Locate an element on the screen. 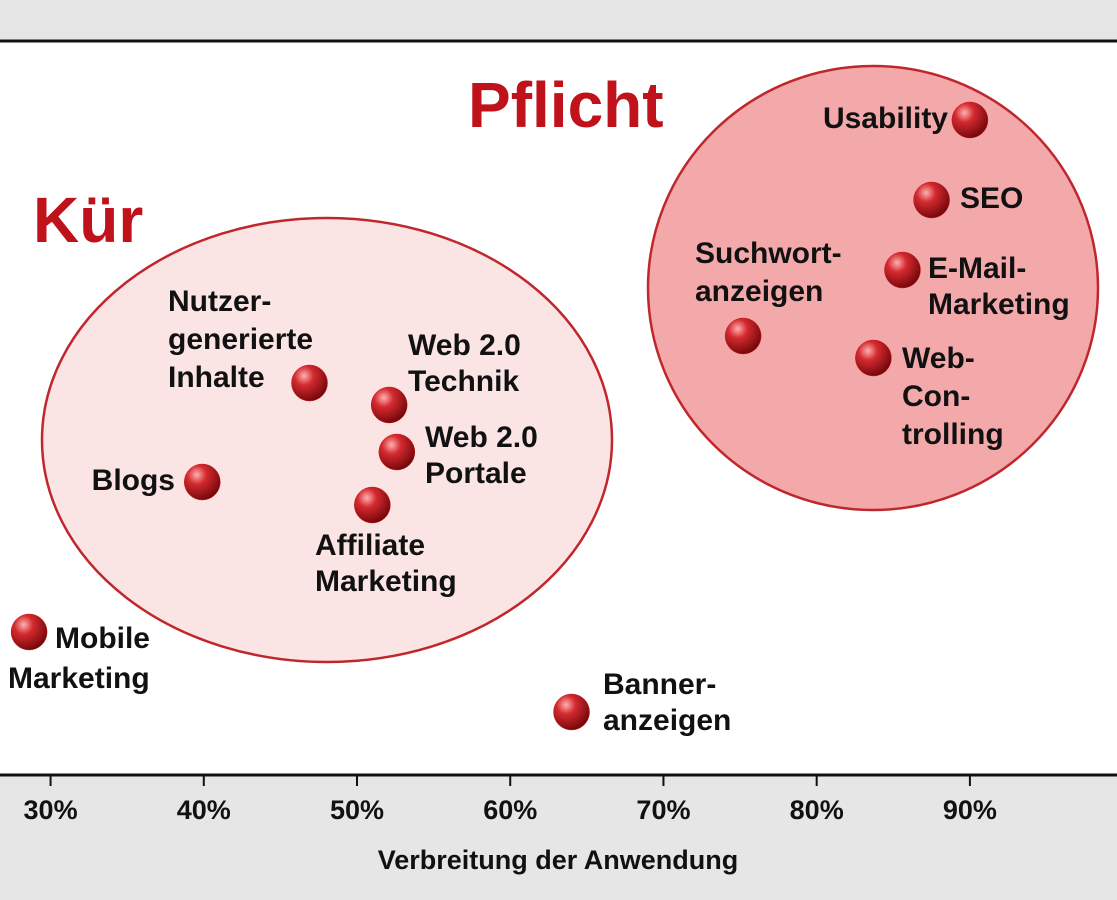  point-label: Banner- is located at coordinates (659, 684).